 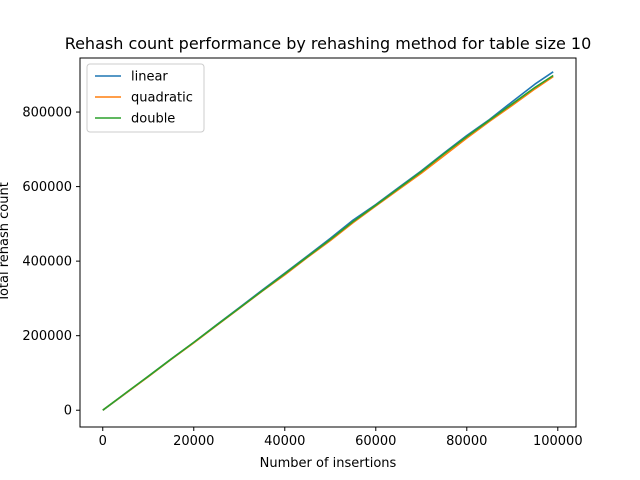 What do you see at coordinates (162, 98) in the screenshot?
I see `legend-label-quadratic: quadratic` at bounding box center [162, 98].